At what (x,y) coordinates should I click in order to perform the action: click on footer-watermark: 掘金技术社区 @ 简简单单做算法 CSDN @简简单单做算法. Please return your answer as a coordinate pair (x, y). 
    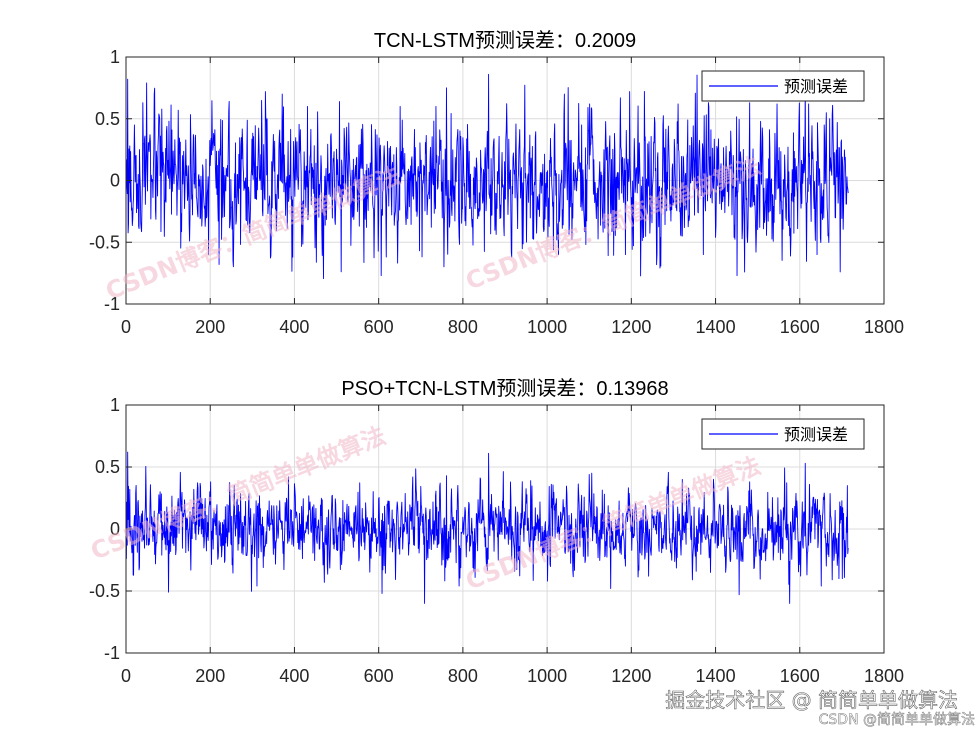
    Looking at the image, I should click on (820, 708).